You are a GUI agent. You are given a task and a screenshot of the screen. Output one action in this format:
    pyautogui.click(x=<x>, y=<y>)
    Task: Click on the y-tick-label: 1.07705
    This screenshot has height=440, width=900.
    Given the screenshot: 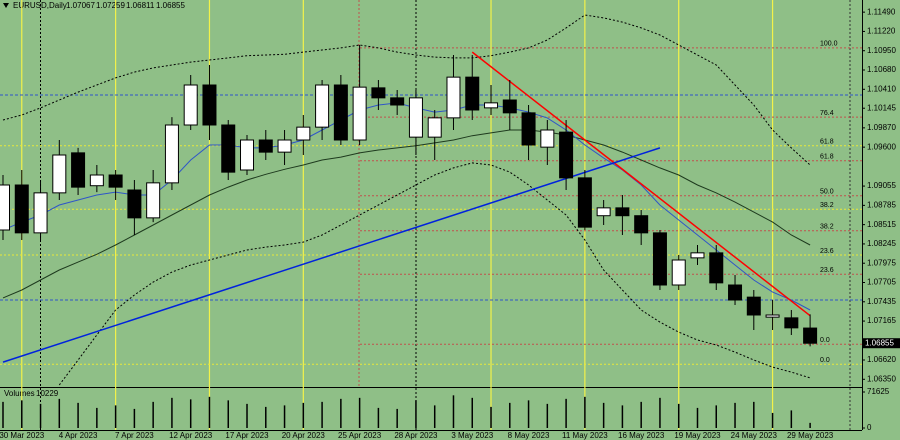 What is the action you would take?
    pyautogui.click(x=881, y=282)
    